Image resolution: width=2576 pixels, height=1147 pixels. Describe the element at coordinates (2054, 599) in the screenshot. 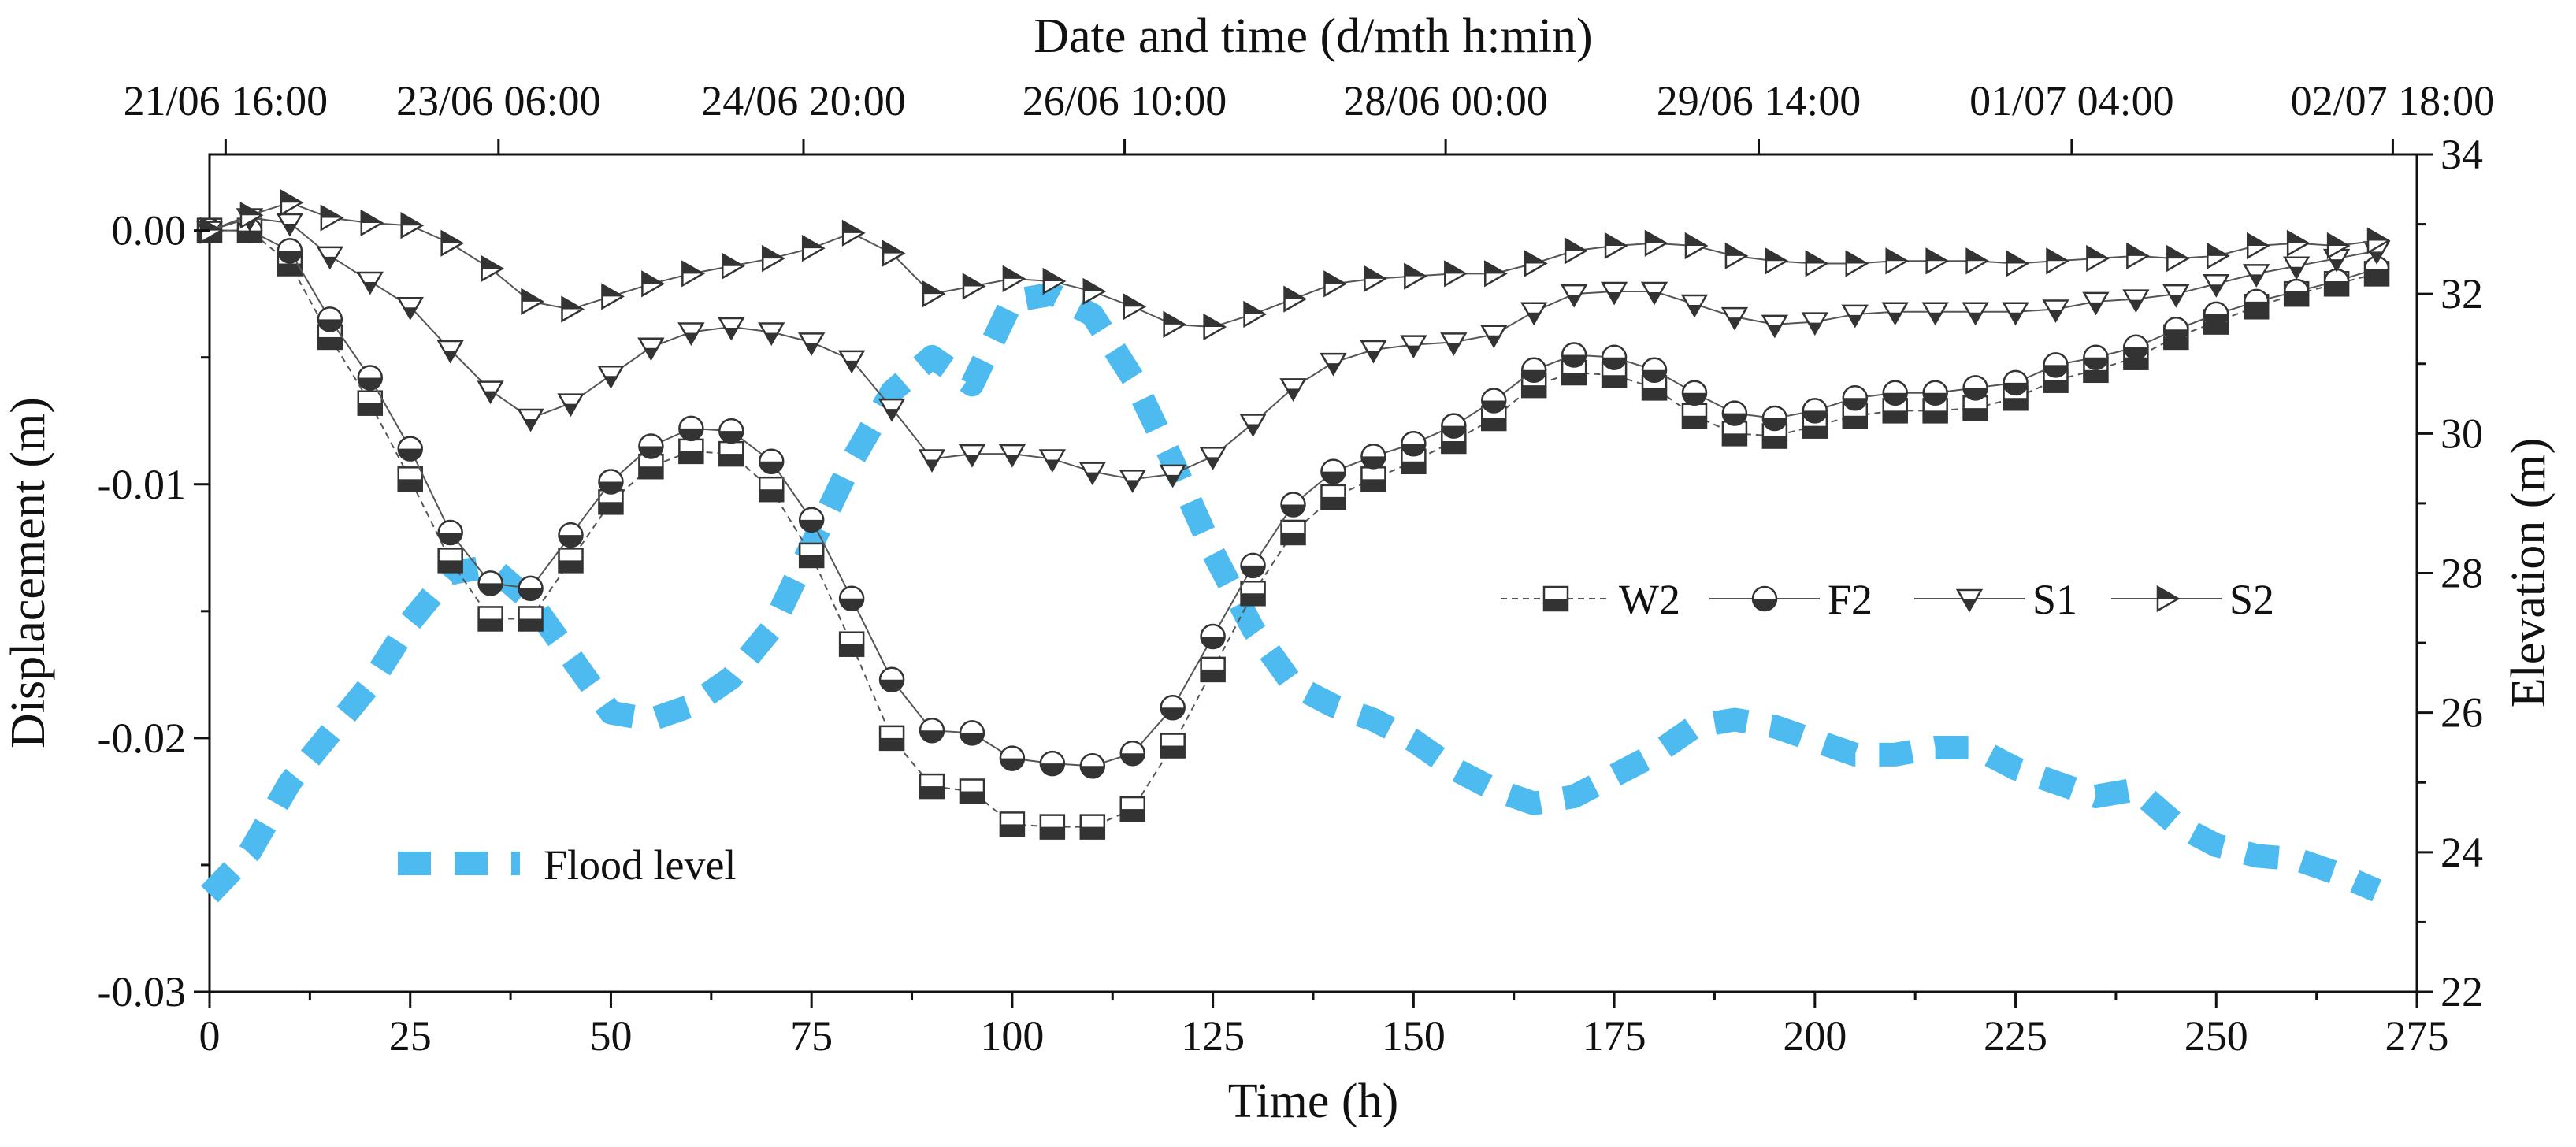

I see `legend-s1-label: S1` at that location.